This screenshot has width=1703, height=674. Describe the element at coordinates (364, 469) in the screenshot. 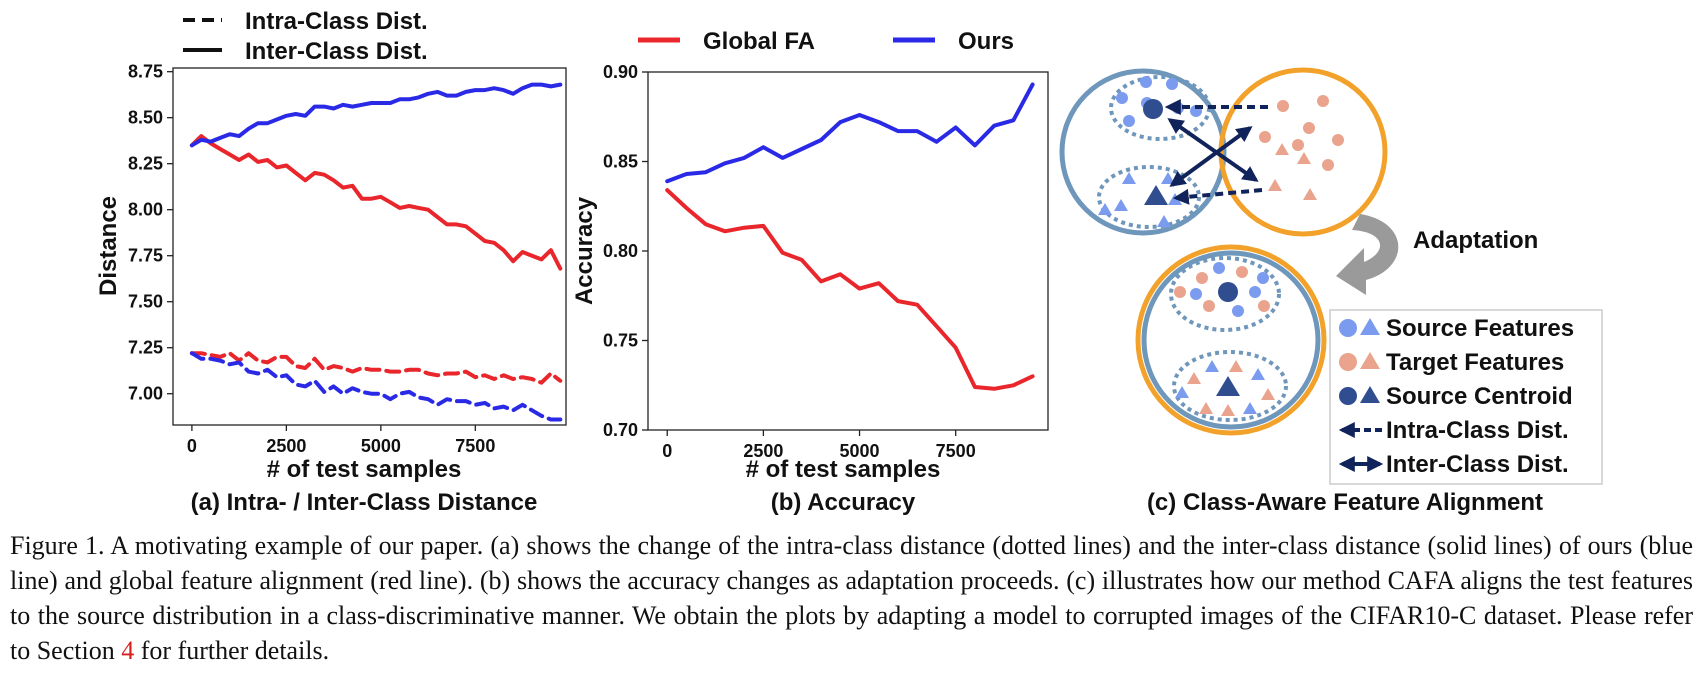

I see `xlabel-a: # of test samples` at that location.